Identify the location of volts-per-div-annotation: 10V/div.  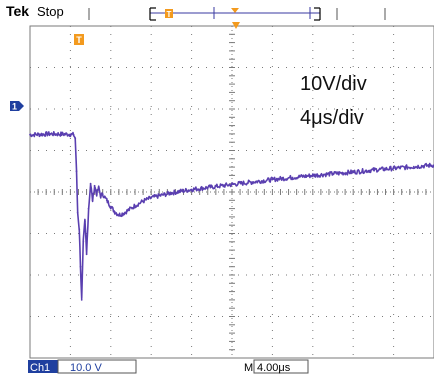
(333, 84).